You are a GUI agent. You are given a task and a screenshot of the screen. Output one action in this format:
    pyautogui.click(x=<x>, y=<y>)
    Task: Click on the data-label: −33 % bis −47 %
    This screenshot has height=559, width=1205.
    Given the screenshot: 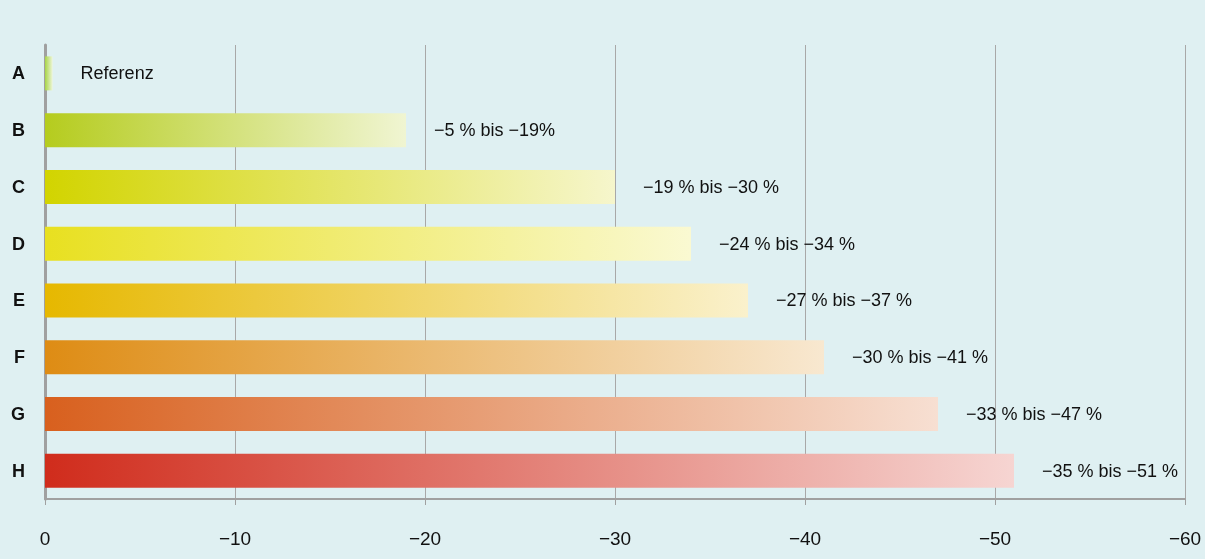 What is the action you would take?
    pyautogui.click(x=1034, y=413)
    